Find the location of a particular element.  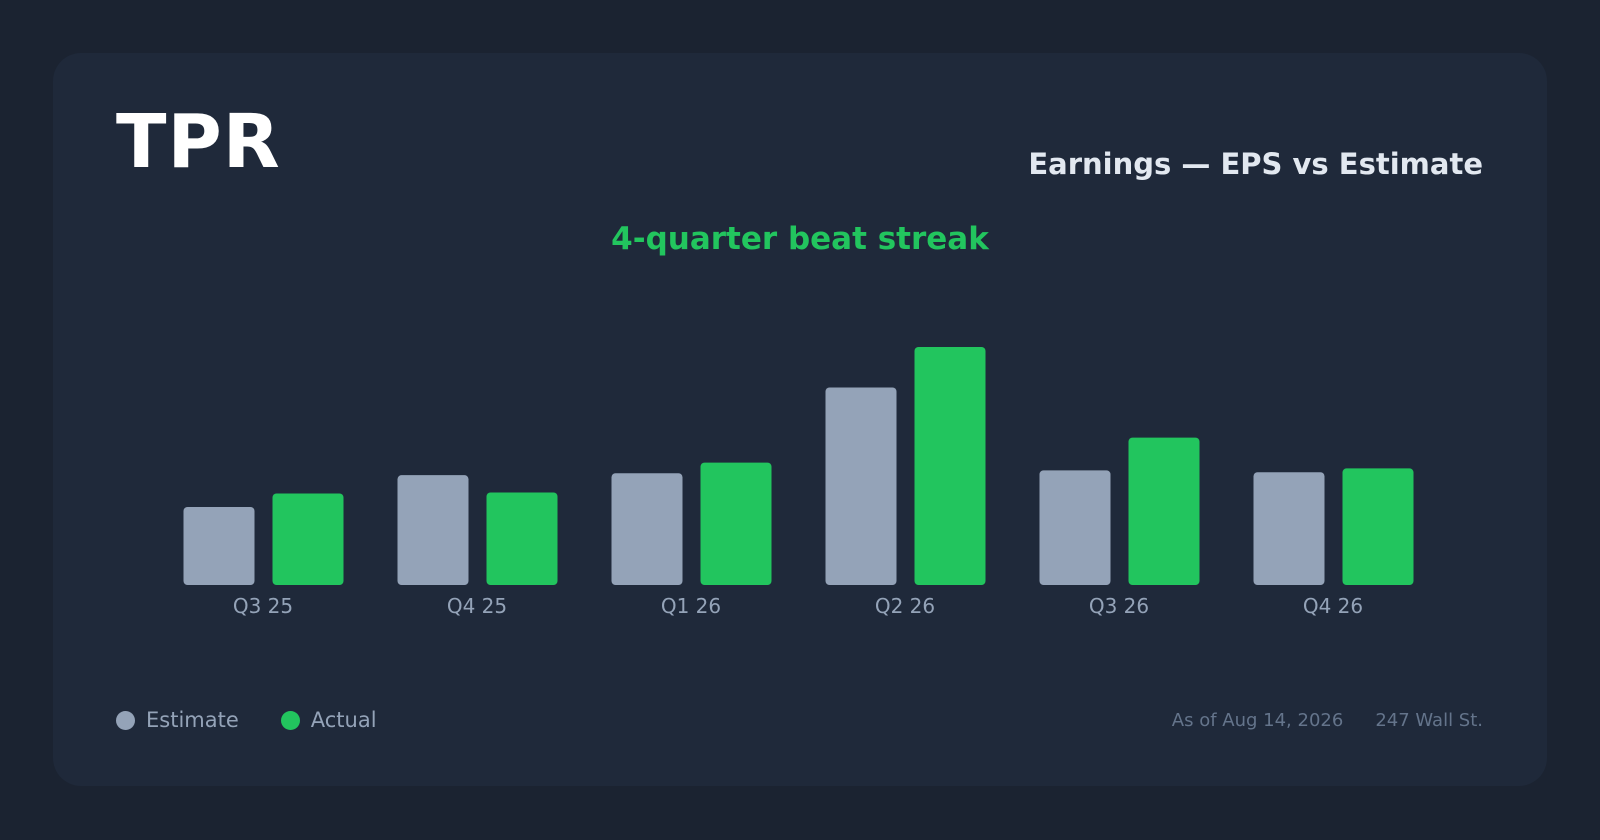

legend-label-actual: Actual is located at coordinates (343, 720).